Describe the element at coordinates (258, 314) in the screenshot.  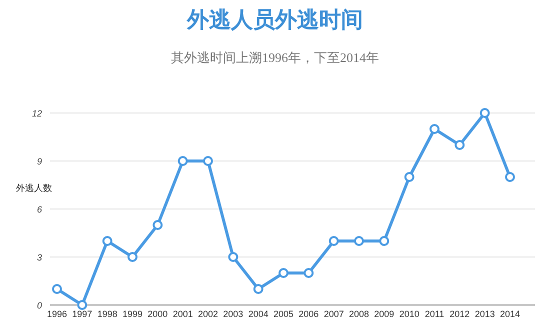
I see `x-tick-label: 2004` at that location.